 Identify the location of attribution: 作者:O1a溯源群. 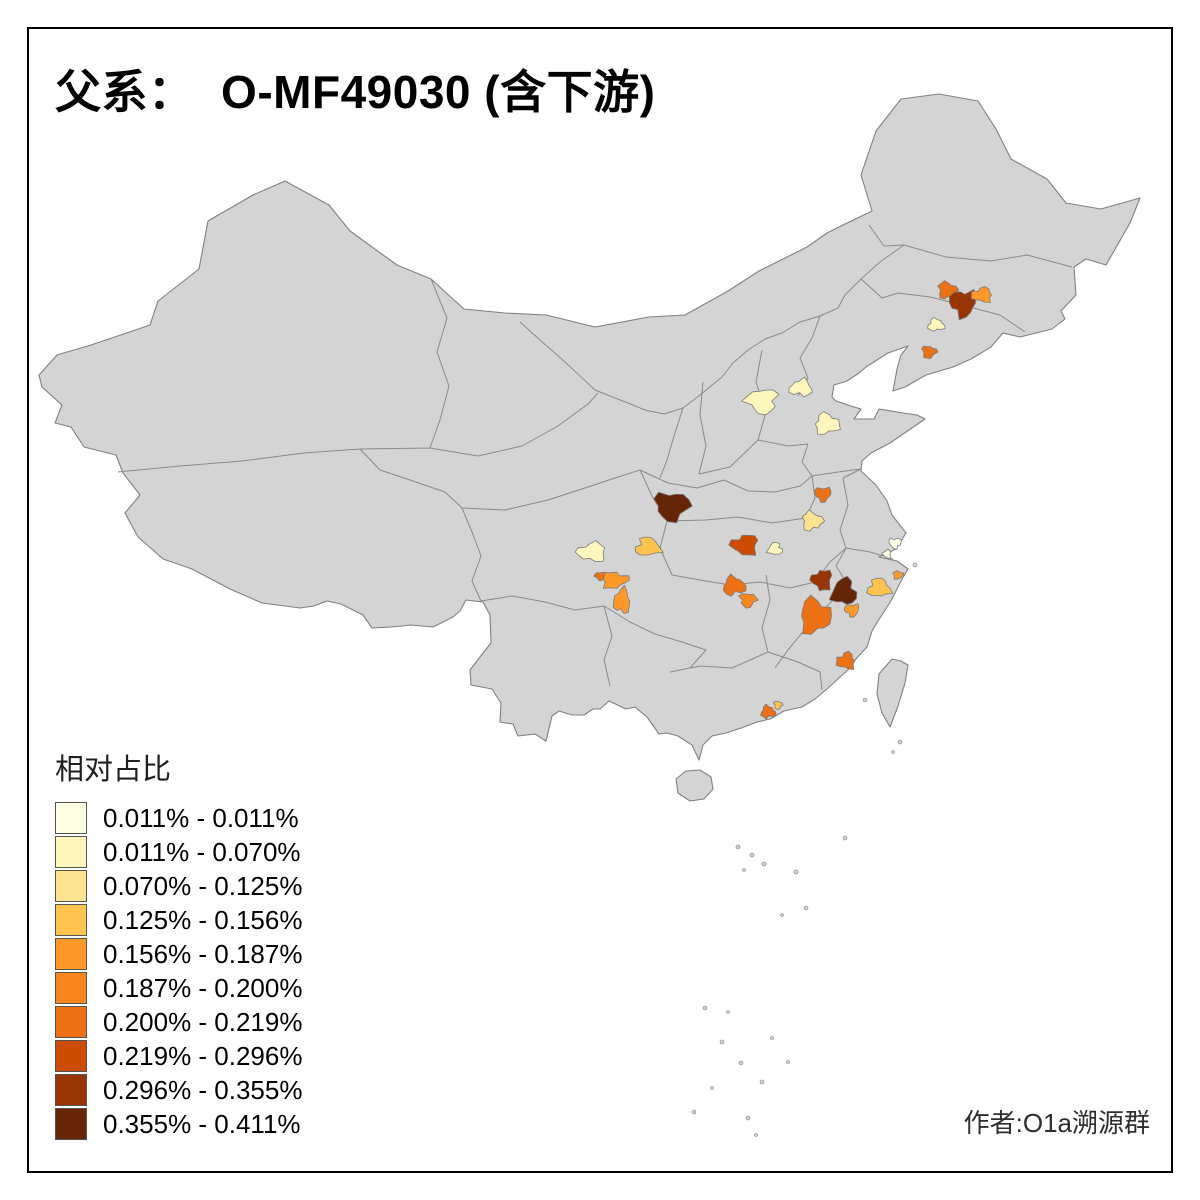
(1056, 1123).